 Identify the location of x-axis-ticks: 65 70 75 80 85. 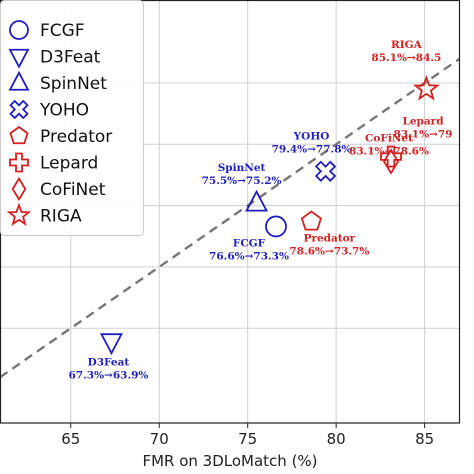
(247, 435).